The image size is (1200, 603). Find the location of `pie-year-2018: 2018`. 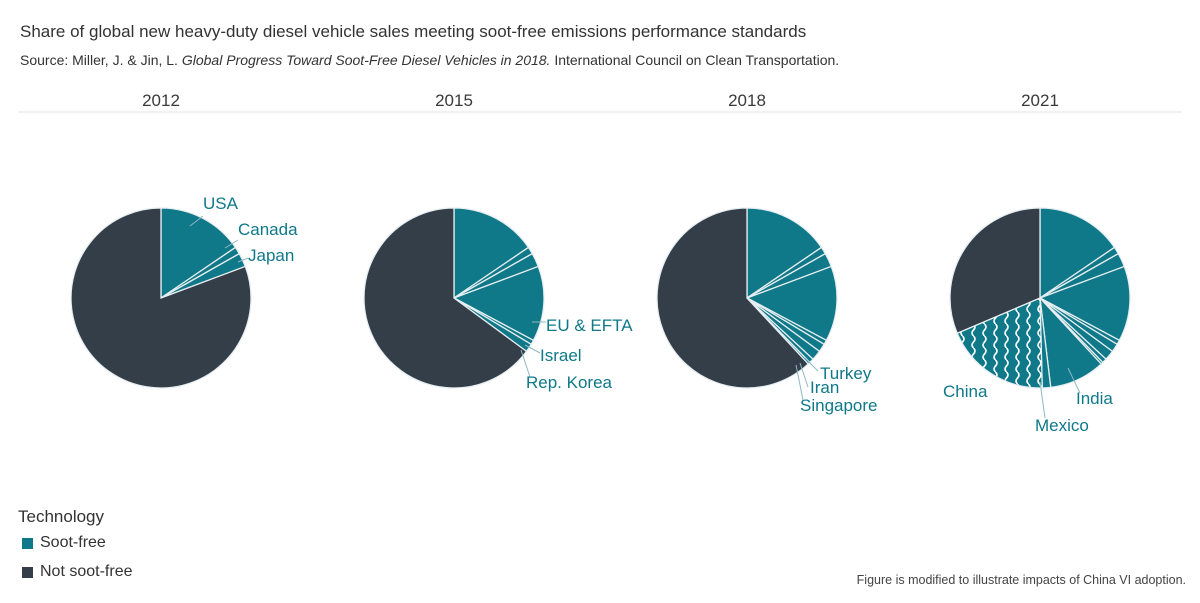

pie-year-2018: 2018 is located at coordinates (747, 100).